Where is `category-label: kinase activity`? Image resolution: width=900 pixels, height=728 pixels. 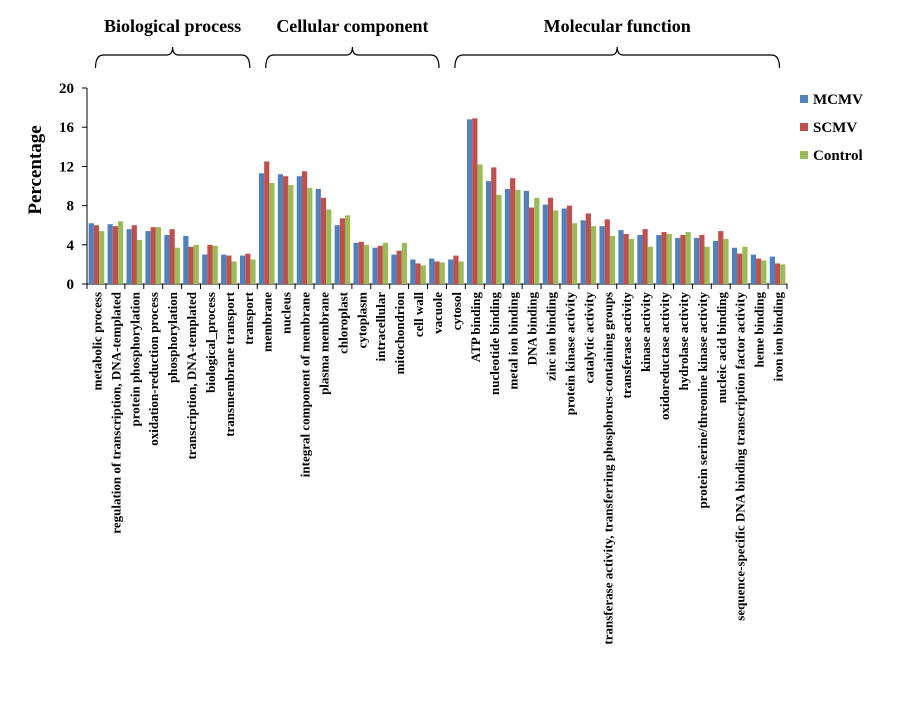 category-label: kinase activity is located at coordinates (645, 332).